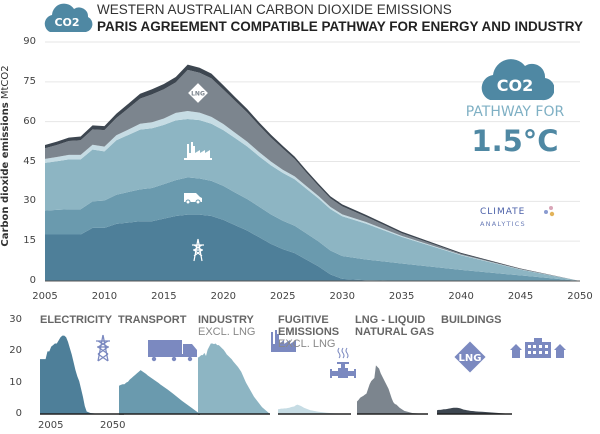 This screenshot has height=434, width=600. What do you see at coordinates (32, 280) in the screenshot?
I see `y-tick-label: 0` at bounding box center [32, 280].